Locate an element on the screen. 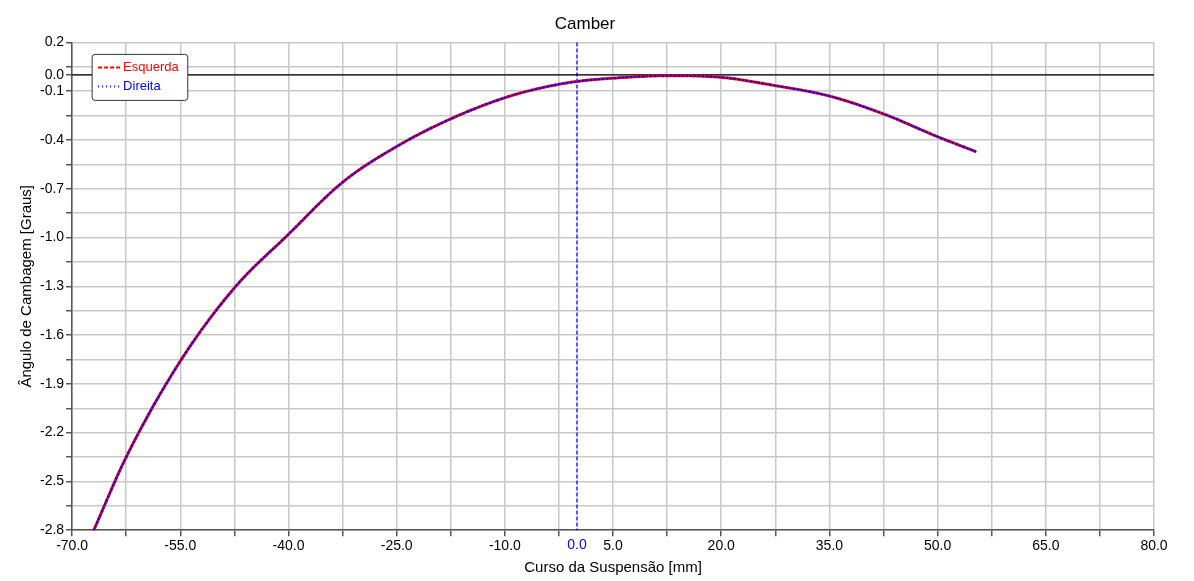 The image size is (1194, 581). x-tick-label: -40.0 is located at coordinates (288, 545).